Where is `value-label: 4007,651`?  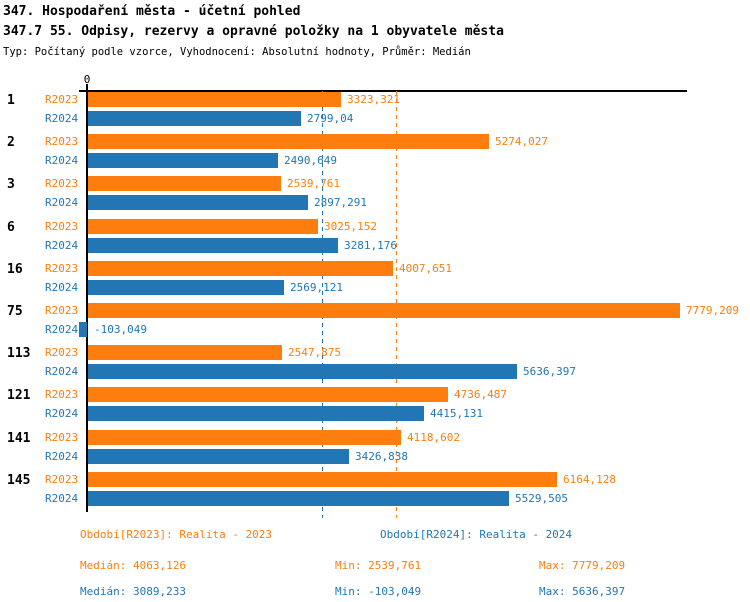
value-label: 4007,651 is located at coordinates (425, 268).